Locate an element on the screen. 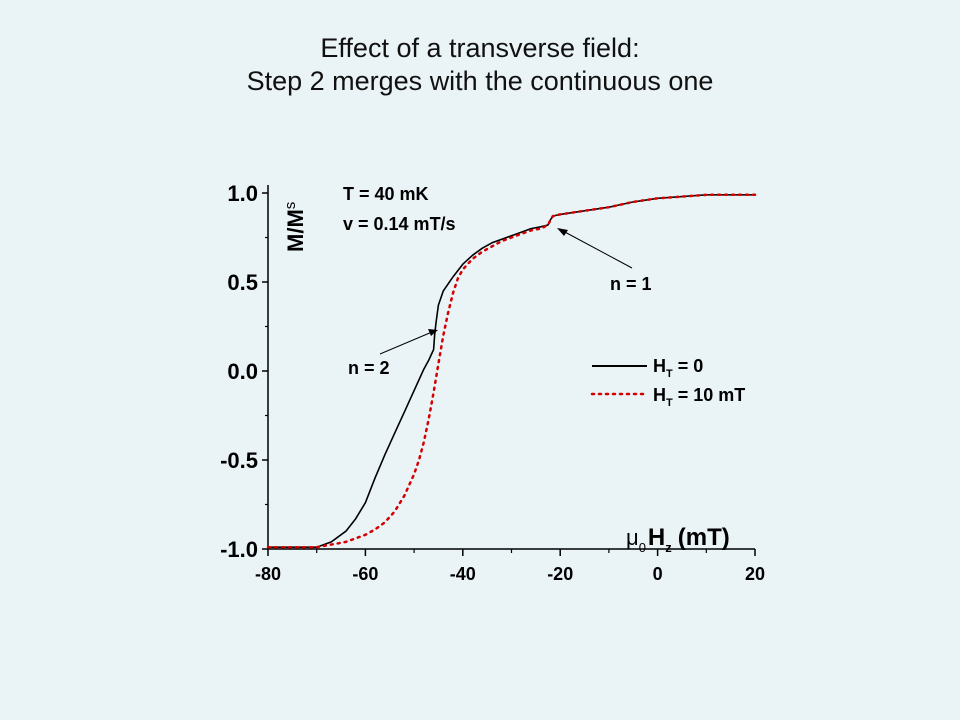  y-axis-label-main: M/M is located at coordinates (295, 230).